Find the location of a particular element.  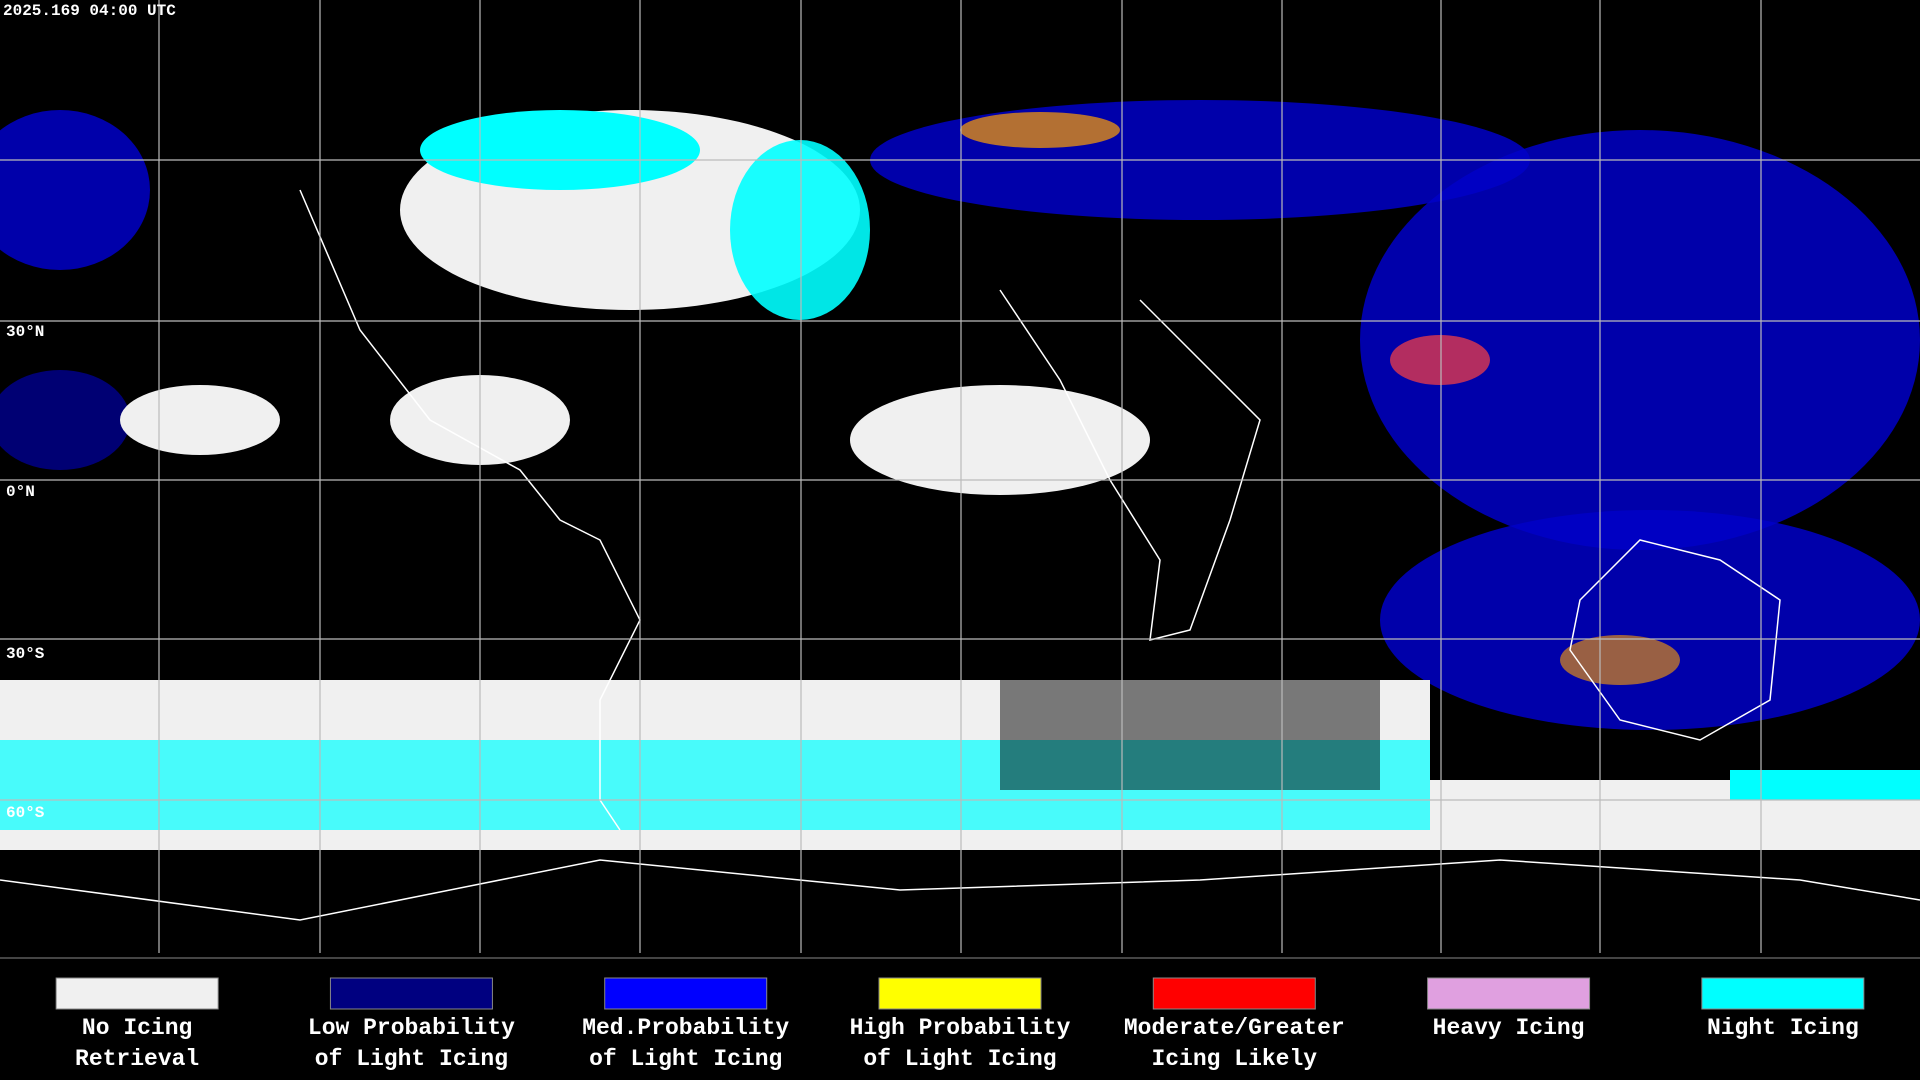

legend-label: Night Icing is located at coordinates (1783, 1028).